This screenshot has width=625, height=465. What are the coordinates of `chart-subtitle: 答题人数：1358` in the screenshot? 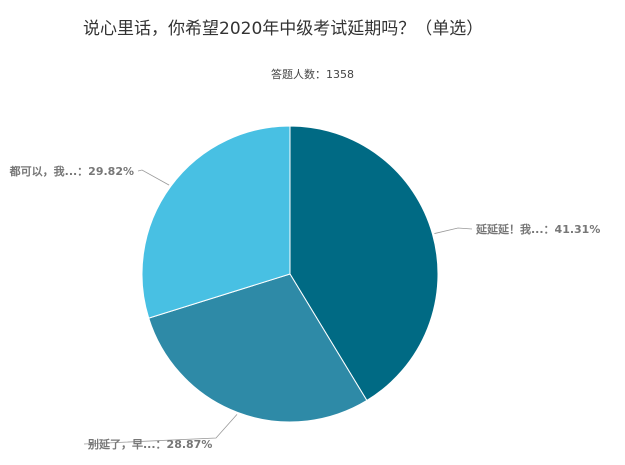 It's located at (312, 74).